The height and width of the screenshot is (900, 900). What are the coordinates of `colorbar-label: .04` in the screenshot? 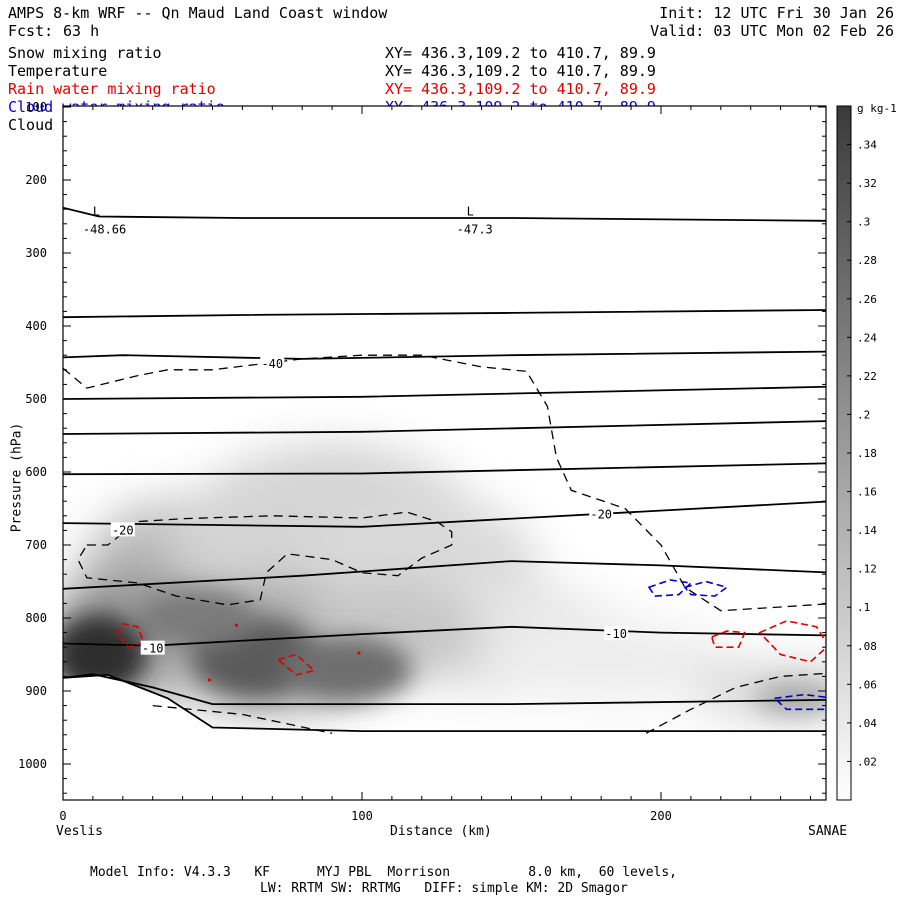 It's located at (867, 723).